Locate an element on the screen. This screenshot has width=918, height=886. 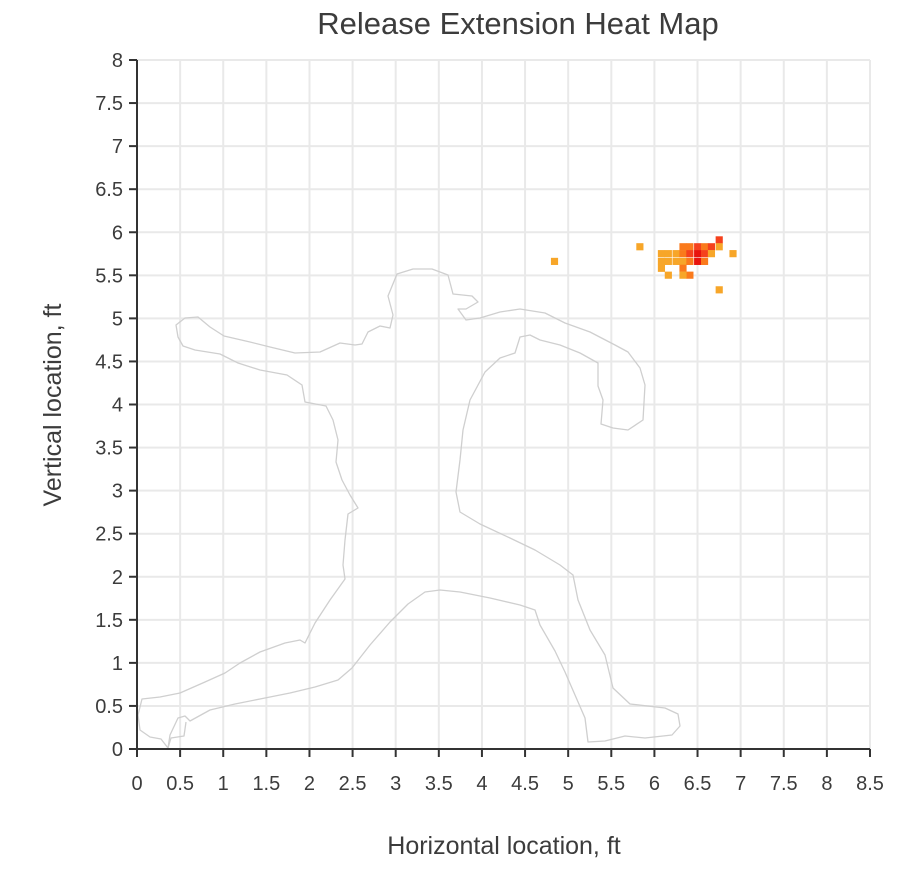
pitcher-back-leg is located at coordinates (177, 735).